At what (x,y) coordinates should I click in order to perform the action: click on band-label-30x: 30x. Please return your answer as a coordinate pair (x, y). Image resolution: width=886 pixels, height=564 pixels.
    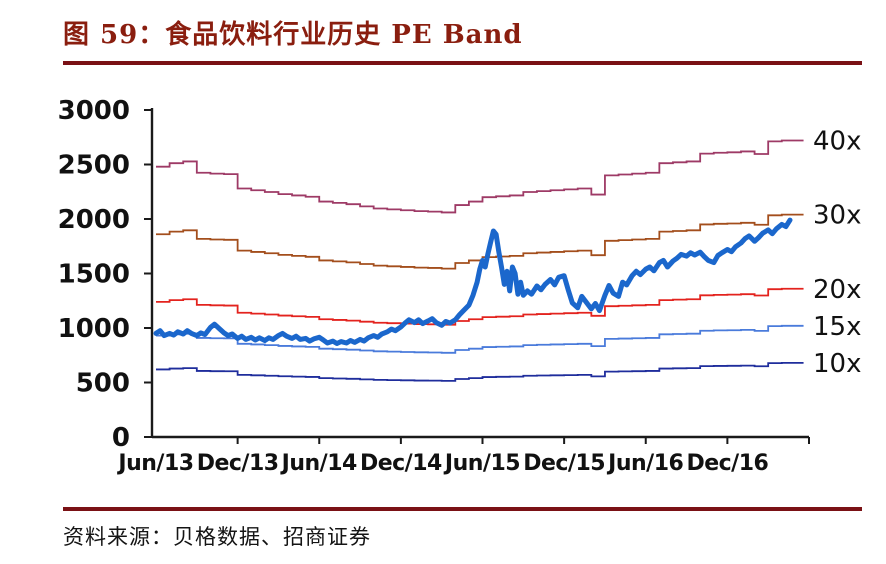
    Looking at the image, I should click on (837, 216).